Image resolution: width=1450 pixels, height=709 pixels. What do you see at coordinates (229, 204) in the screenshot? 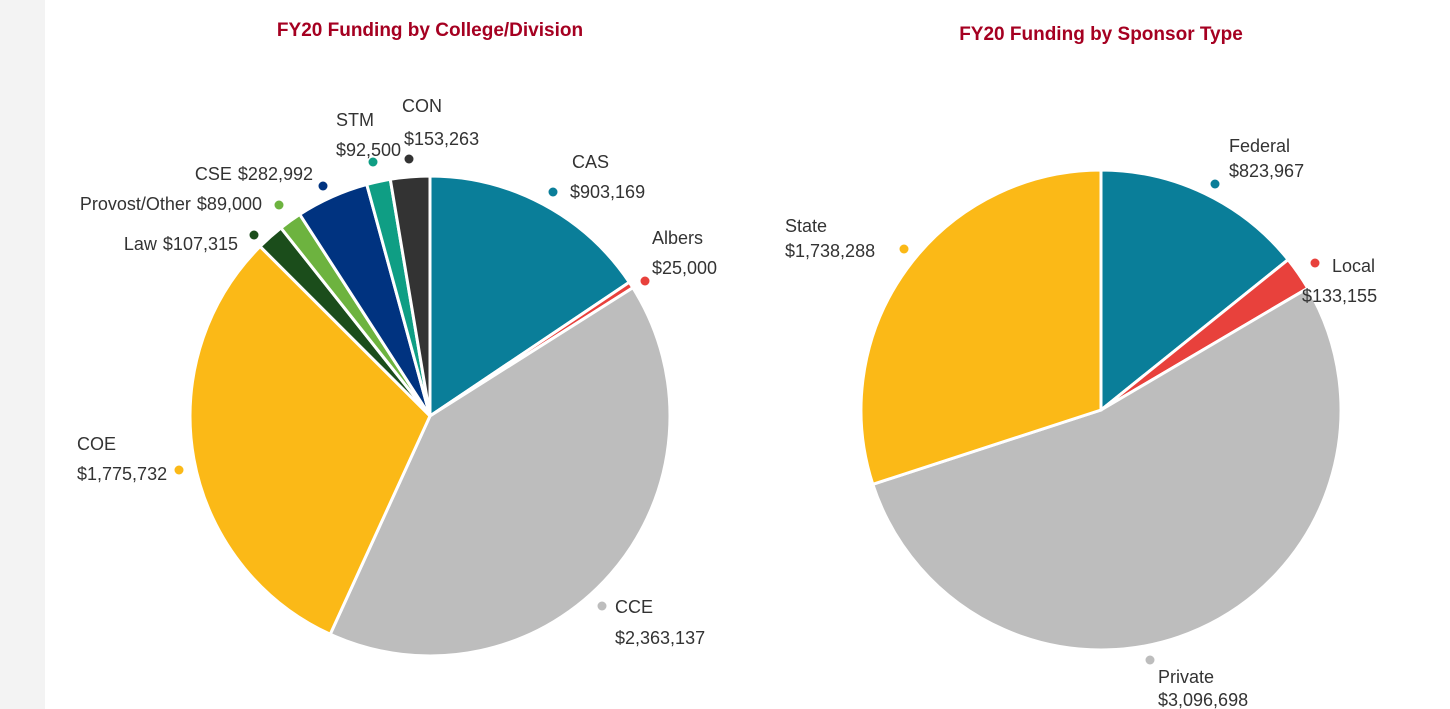
I see `slice-value: $89,000` at bounding box center [229, 204].